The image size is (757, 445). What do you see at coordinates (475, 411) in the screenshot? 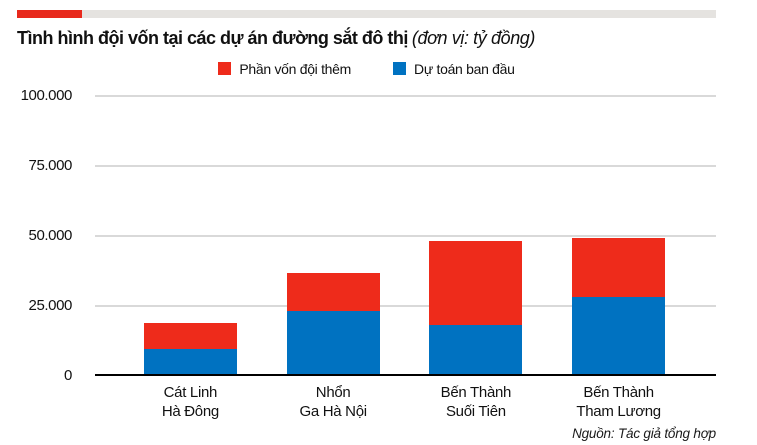
I see `x-category-label-line: Suối Tiên` at bounding box center [475, 411].